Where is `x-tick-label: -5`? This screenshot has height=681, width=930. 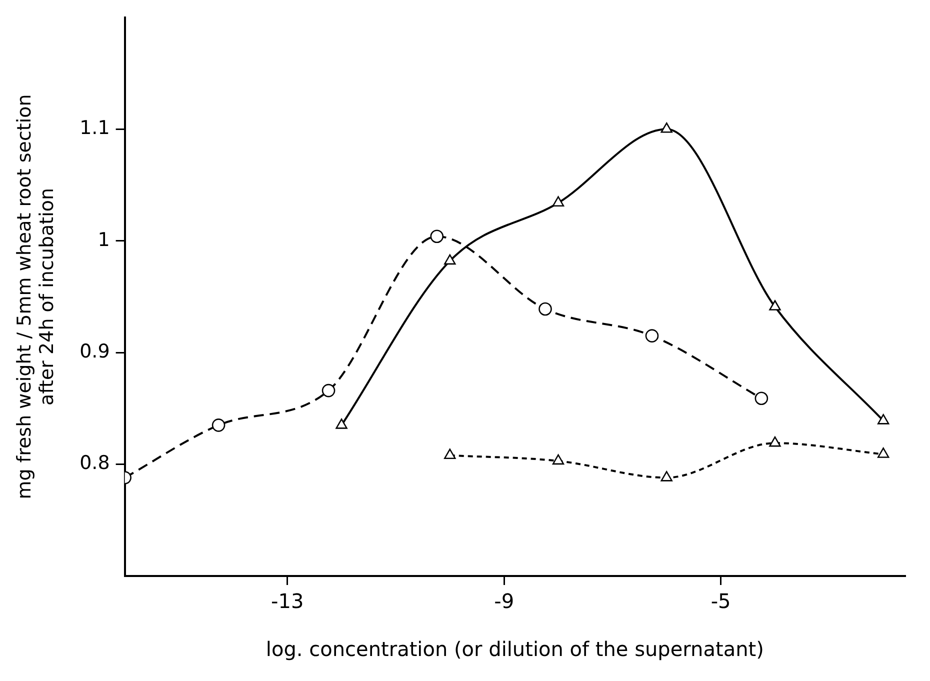
x-tick-label: -5 is located at coordinates (720, 601).